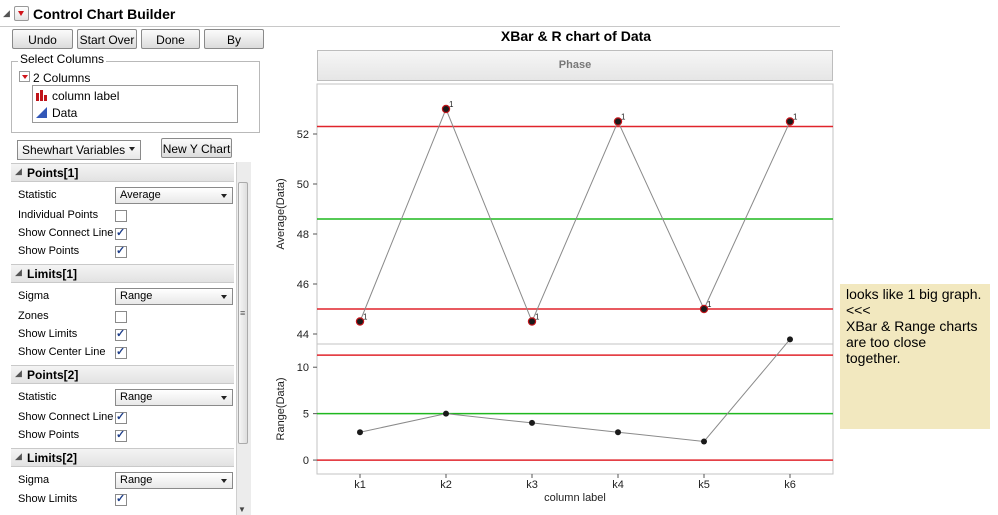 The height and width of the screenshot is (515, 998). I want to click on x-tick-label: k5, so click(704, 485).